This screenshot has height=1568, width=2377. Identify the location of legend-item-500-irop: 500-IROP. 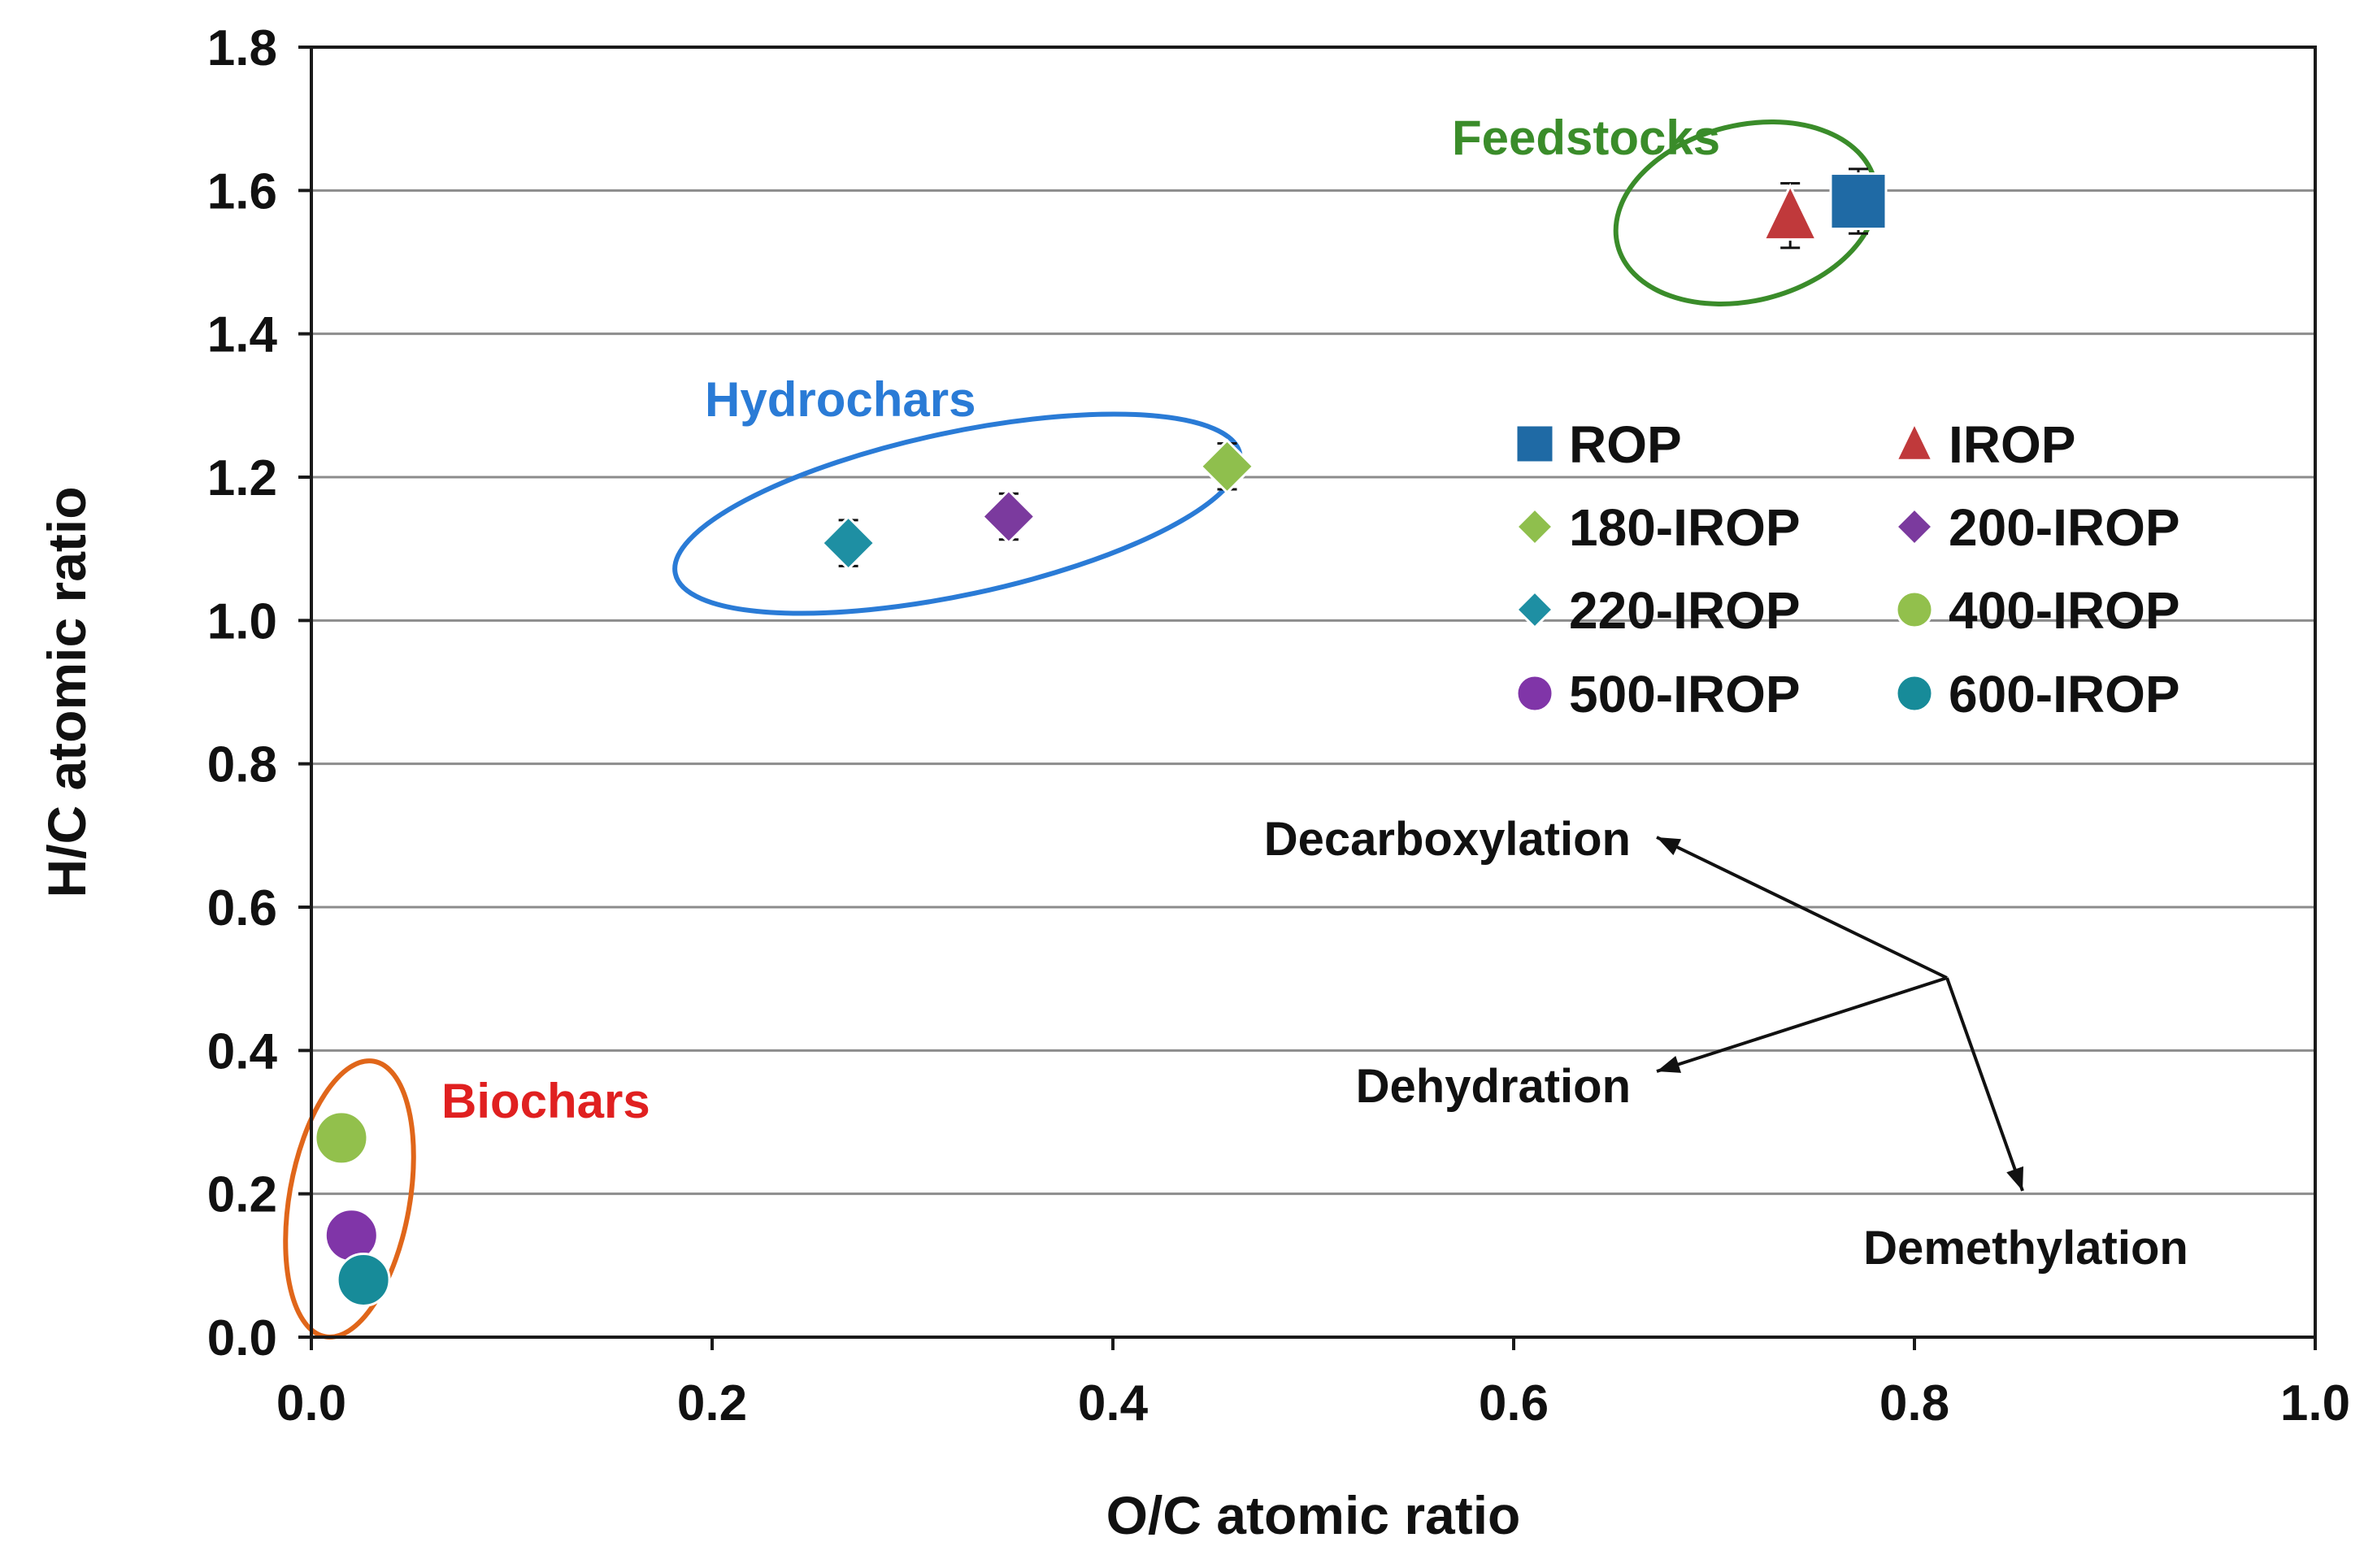
(1658, 694).